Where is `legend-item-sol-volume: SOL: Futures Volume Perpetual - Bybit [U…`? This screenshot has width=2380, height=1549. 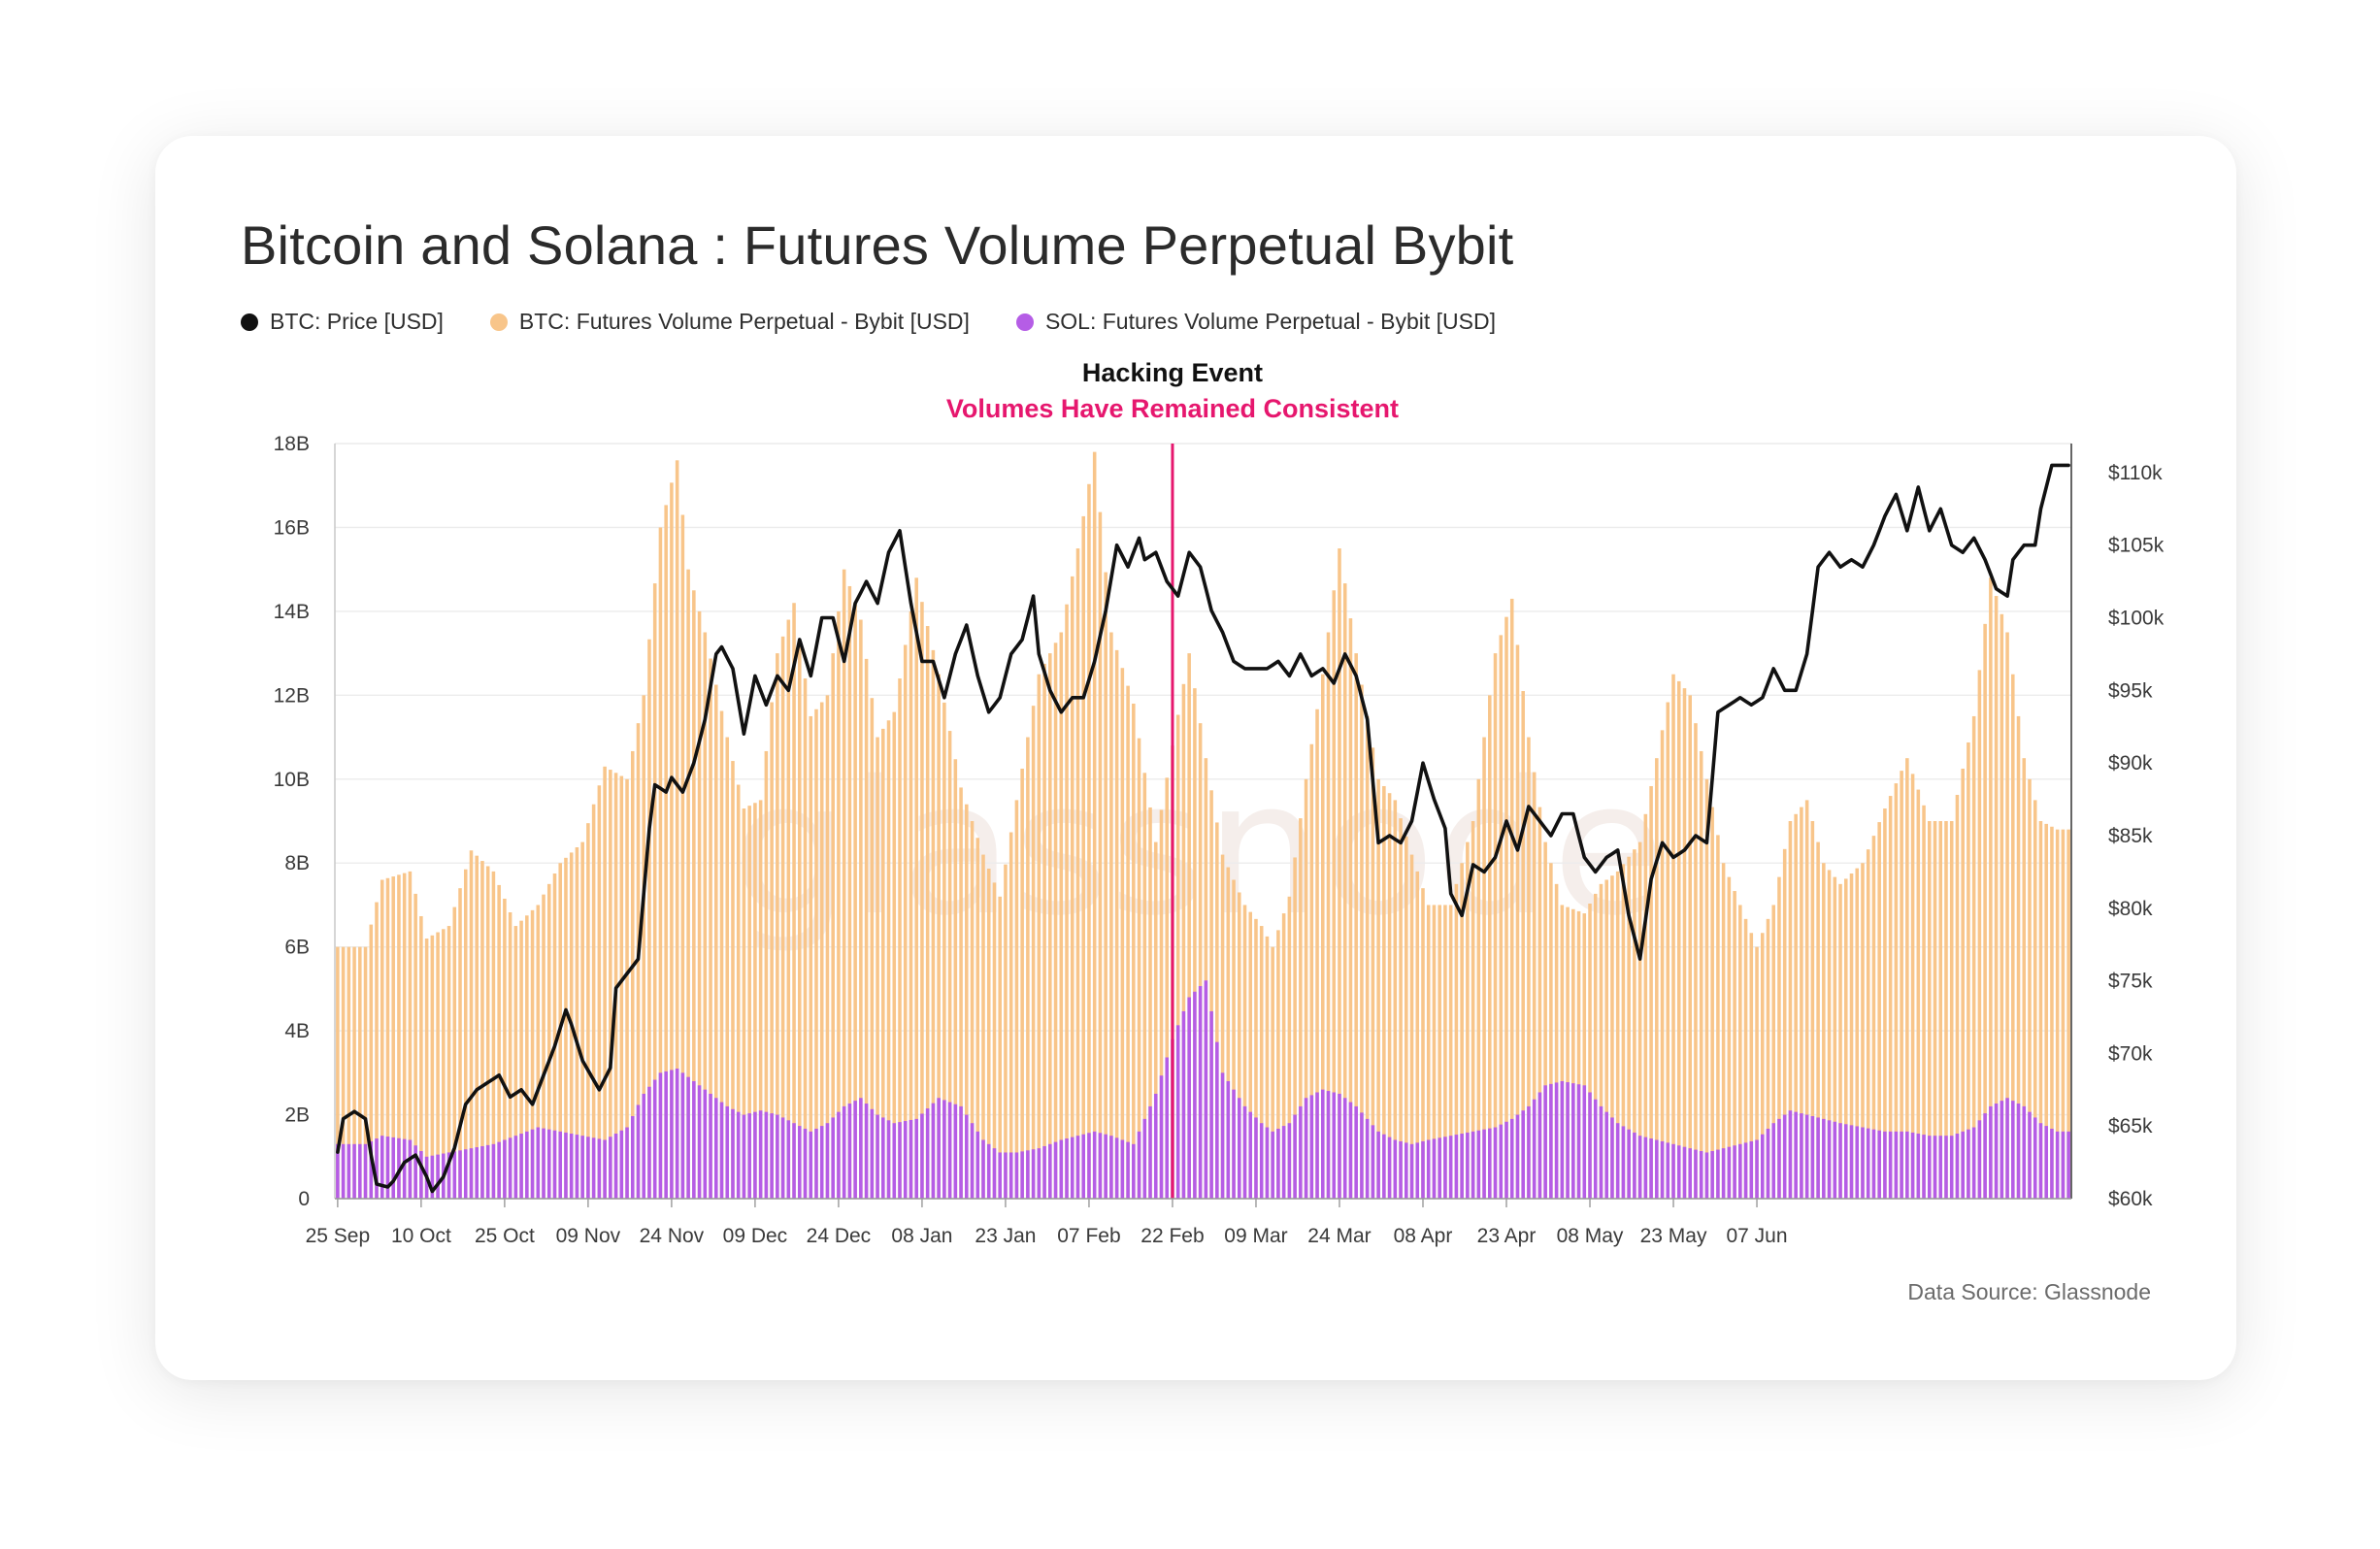 legend-item-sol-volume: SOL: Futures Volume Perpetual - Bybit [U… is located at coordinates (1255, 322).